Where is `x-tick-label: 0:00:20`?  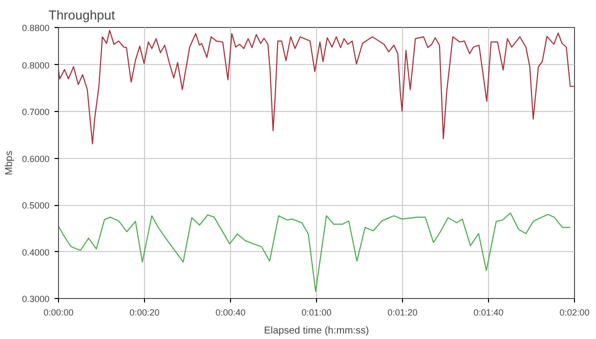
x-tick-label: 0:00:20 is located at coordinates (144, 313).